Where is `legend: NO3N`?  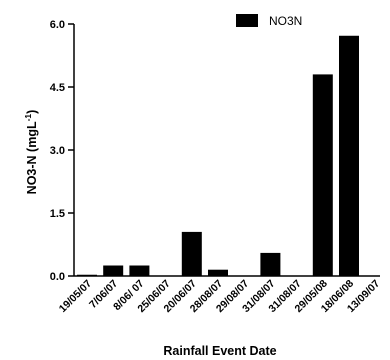
legend: NO3N is located at coordinates (269, 21).